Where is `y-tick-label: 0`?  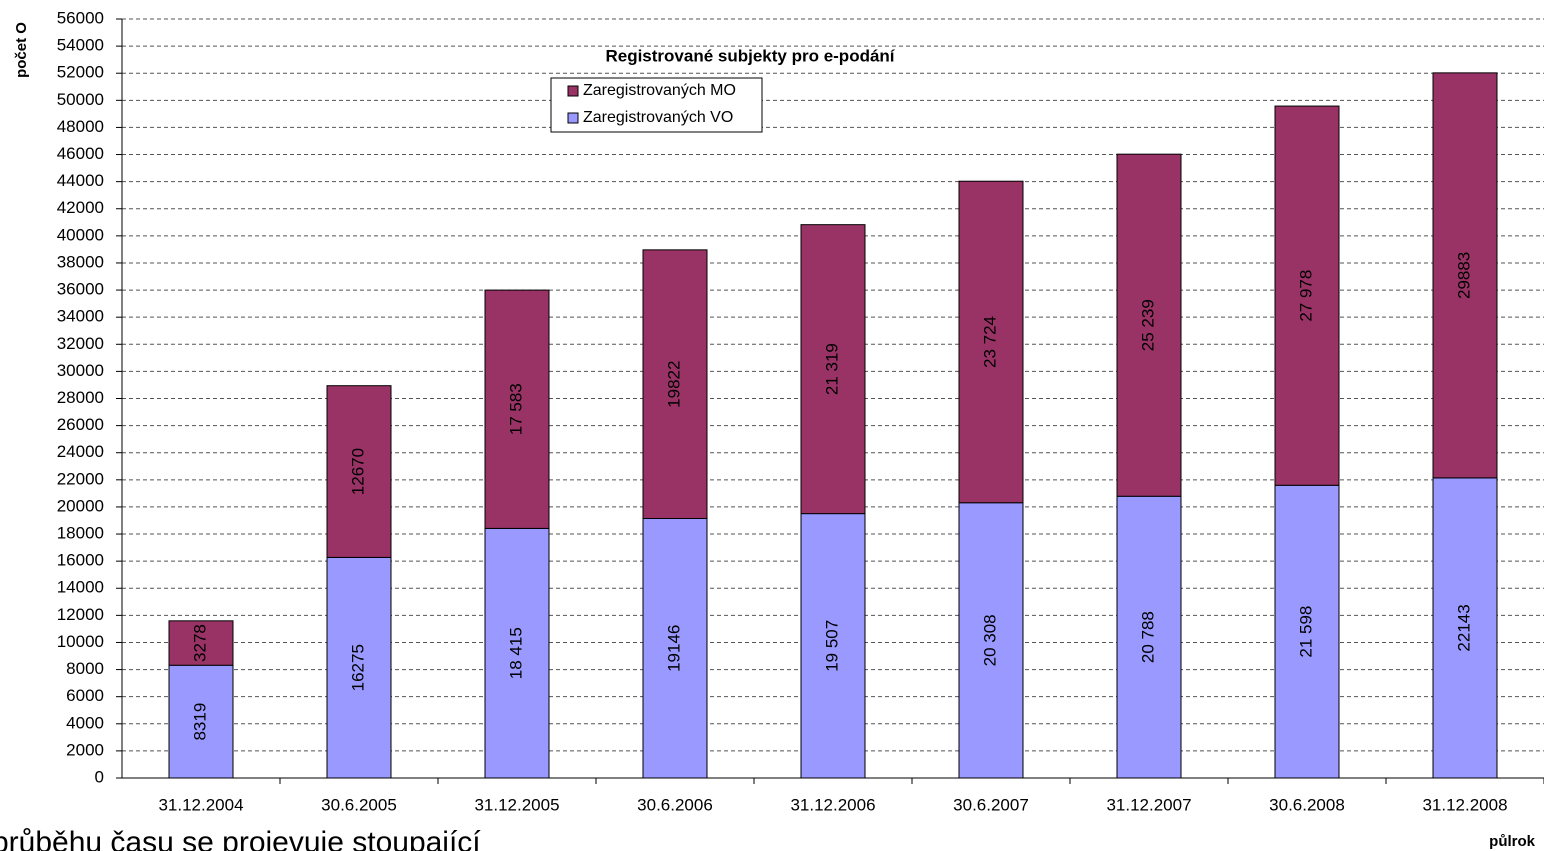
y-tick-label: 0 is located at coordinates (99, 776).